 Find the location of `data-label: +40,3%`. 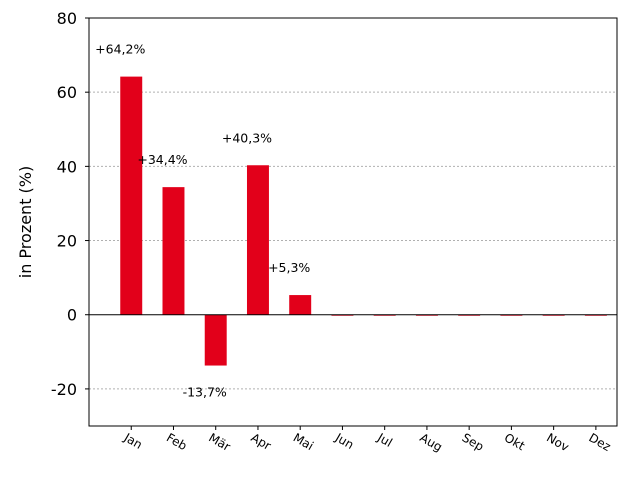

data-label: +40,3% is located at coordinates (247, 137).